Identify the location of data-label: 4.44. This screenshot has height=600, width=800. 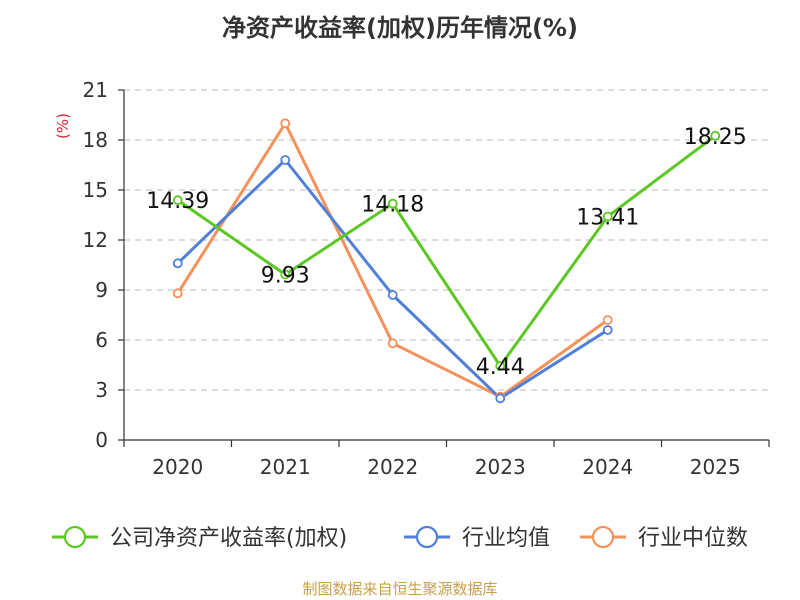
(500, 367).